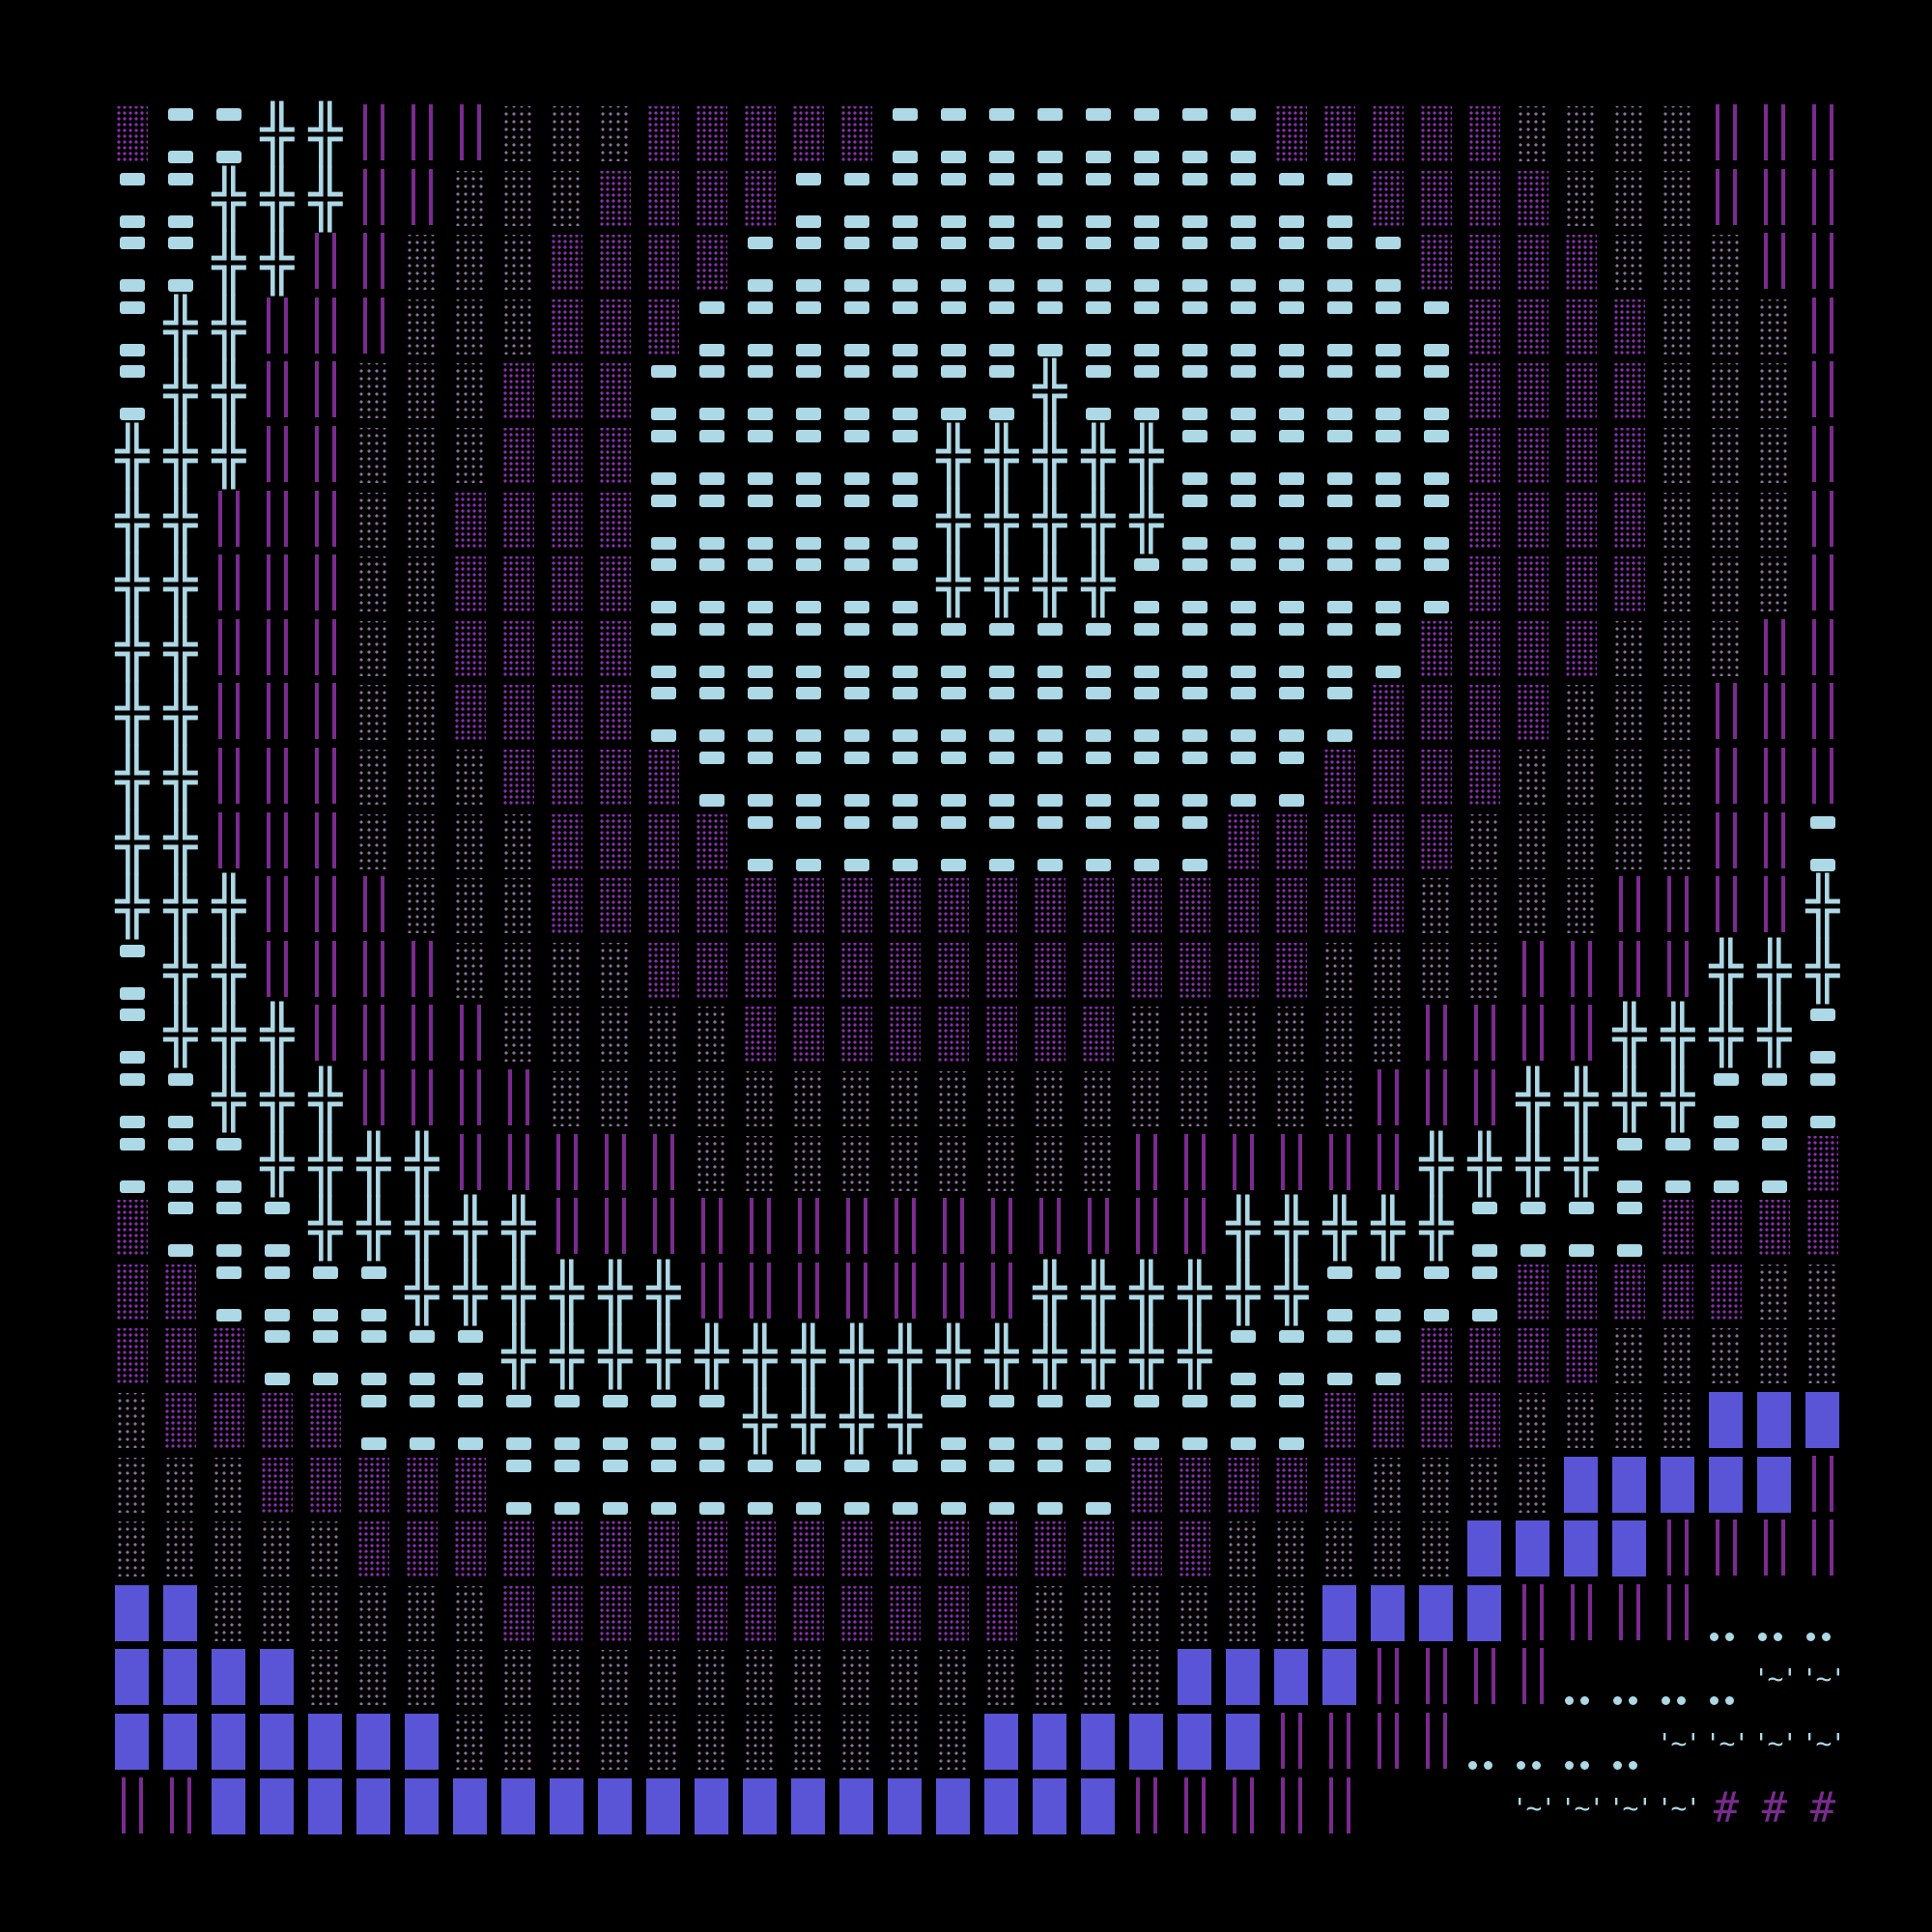  What do you see at coordinates (1679, 1807) in the screenshot?
I see `art-cell-quote-tilde: '~'` at bounding box center [1679, 1807].